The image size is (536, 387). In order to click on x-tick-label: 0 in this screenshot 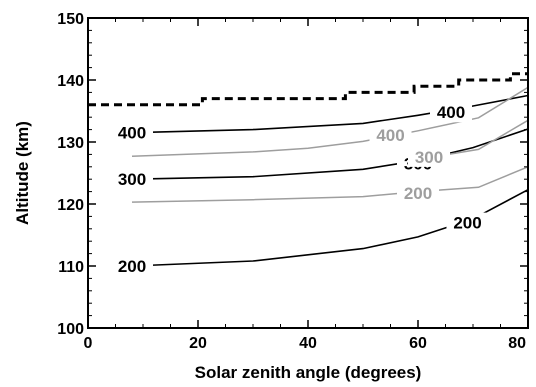, I will do `click(88, 343)`.